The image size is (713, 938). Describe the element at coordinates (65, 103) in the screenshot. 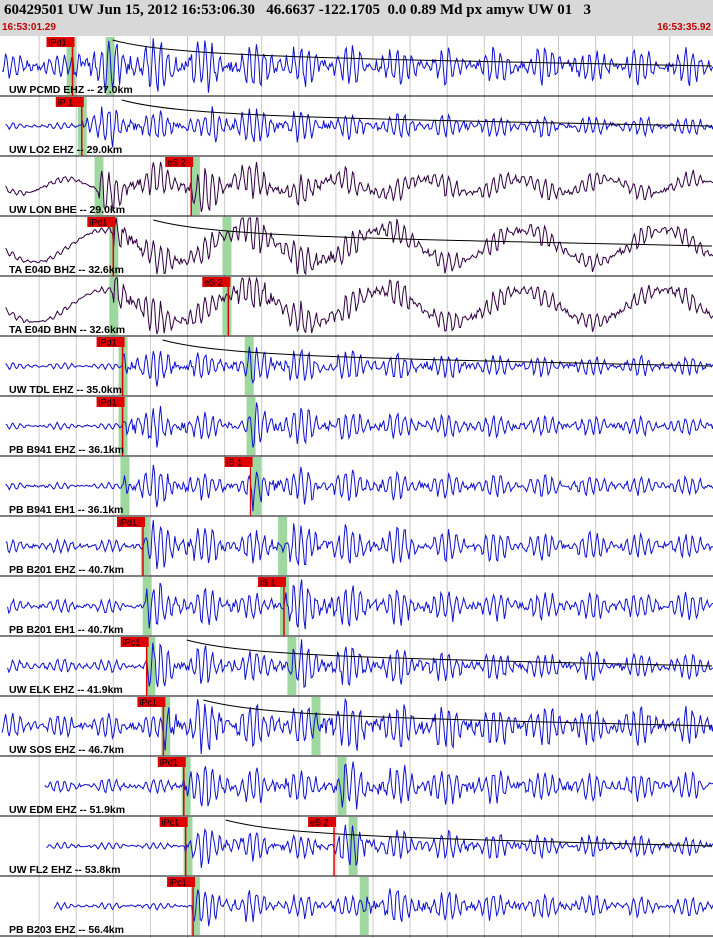

I see `pick-label: iP 1` at that location.